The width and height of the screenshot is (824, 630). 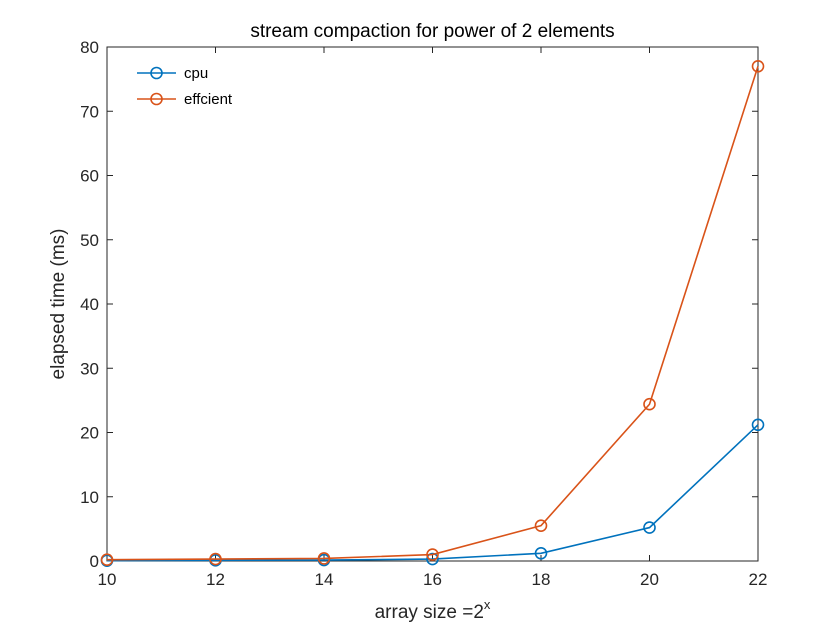 What do you see at coordinates (432, 579) in the screenshot?
I see `x-tick-label: 16` at bounding box center [432, 579].